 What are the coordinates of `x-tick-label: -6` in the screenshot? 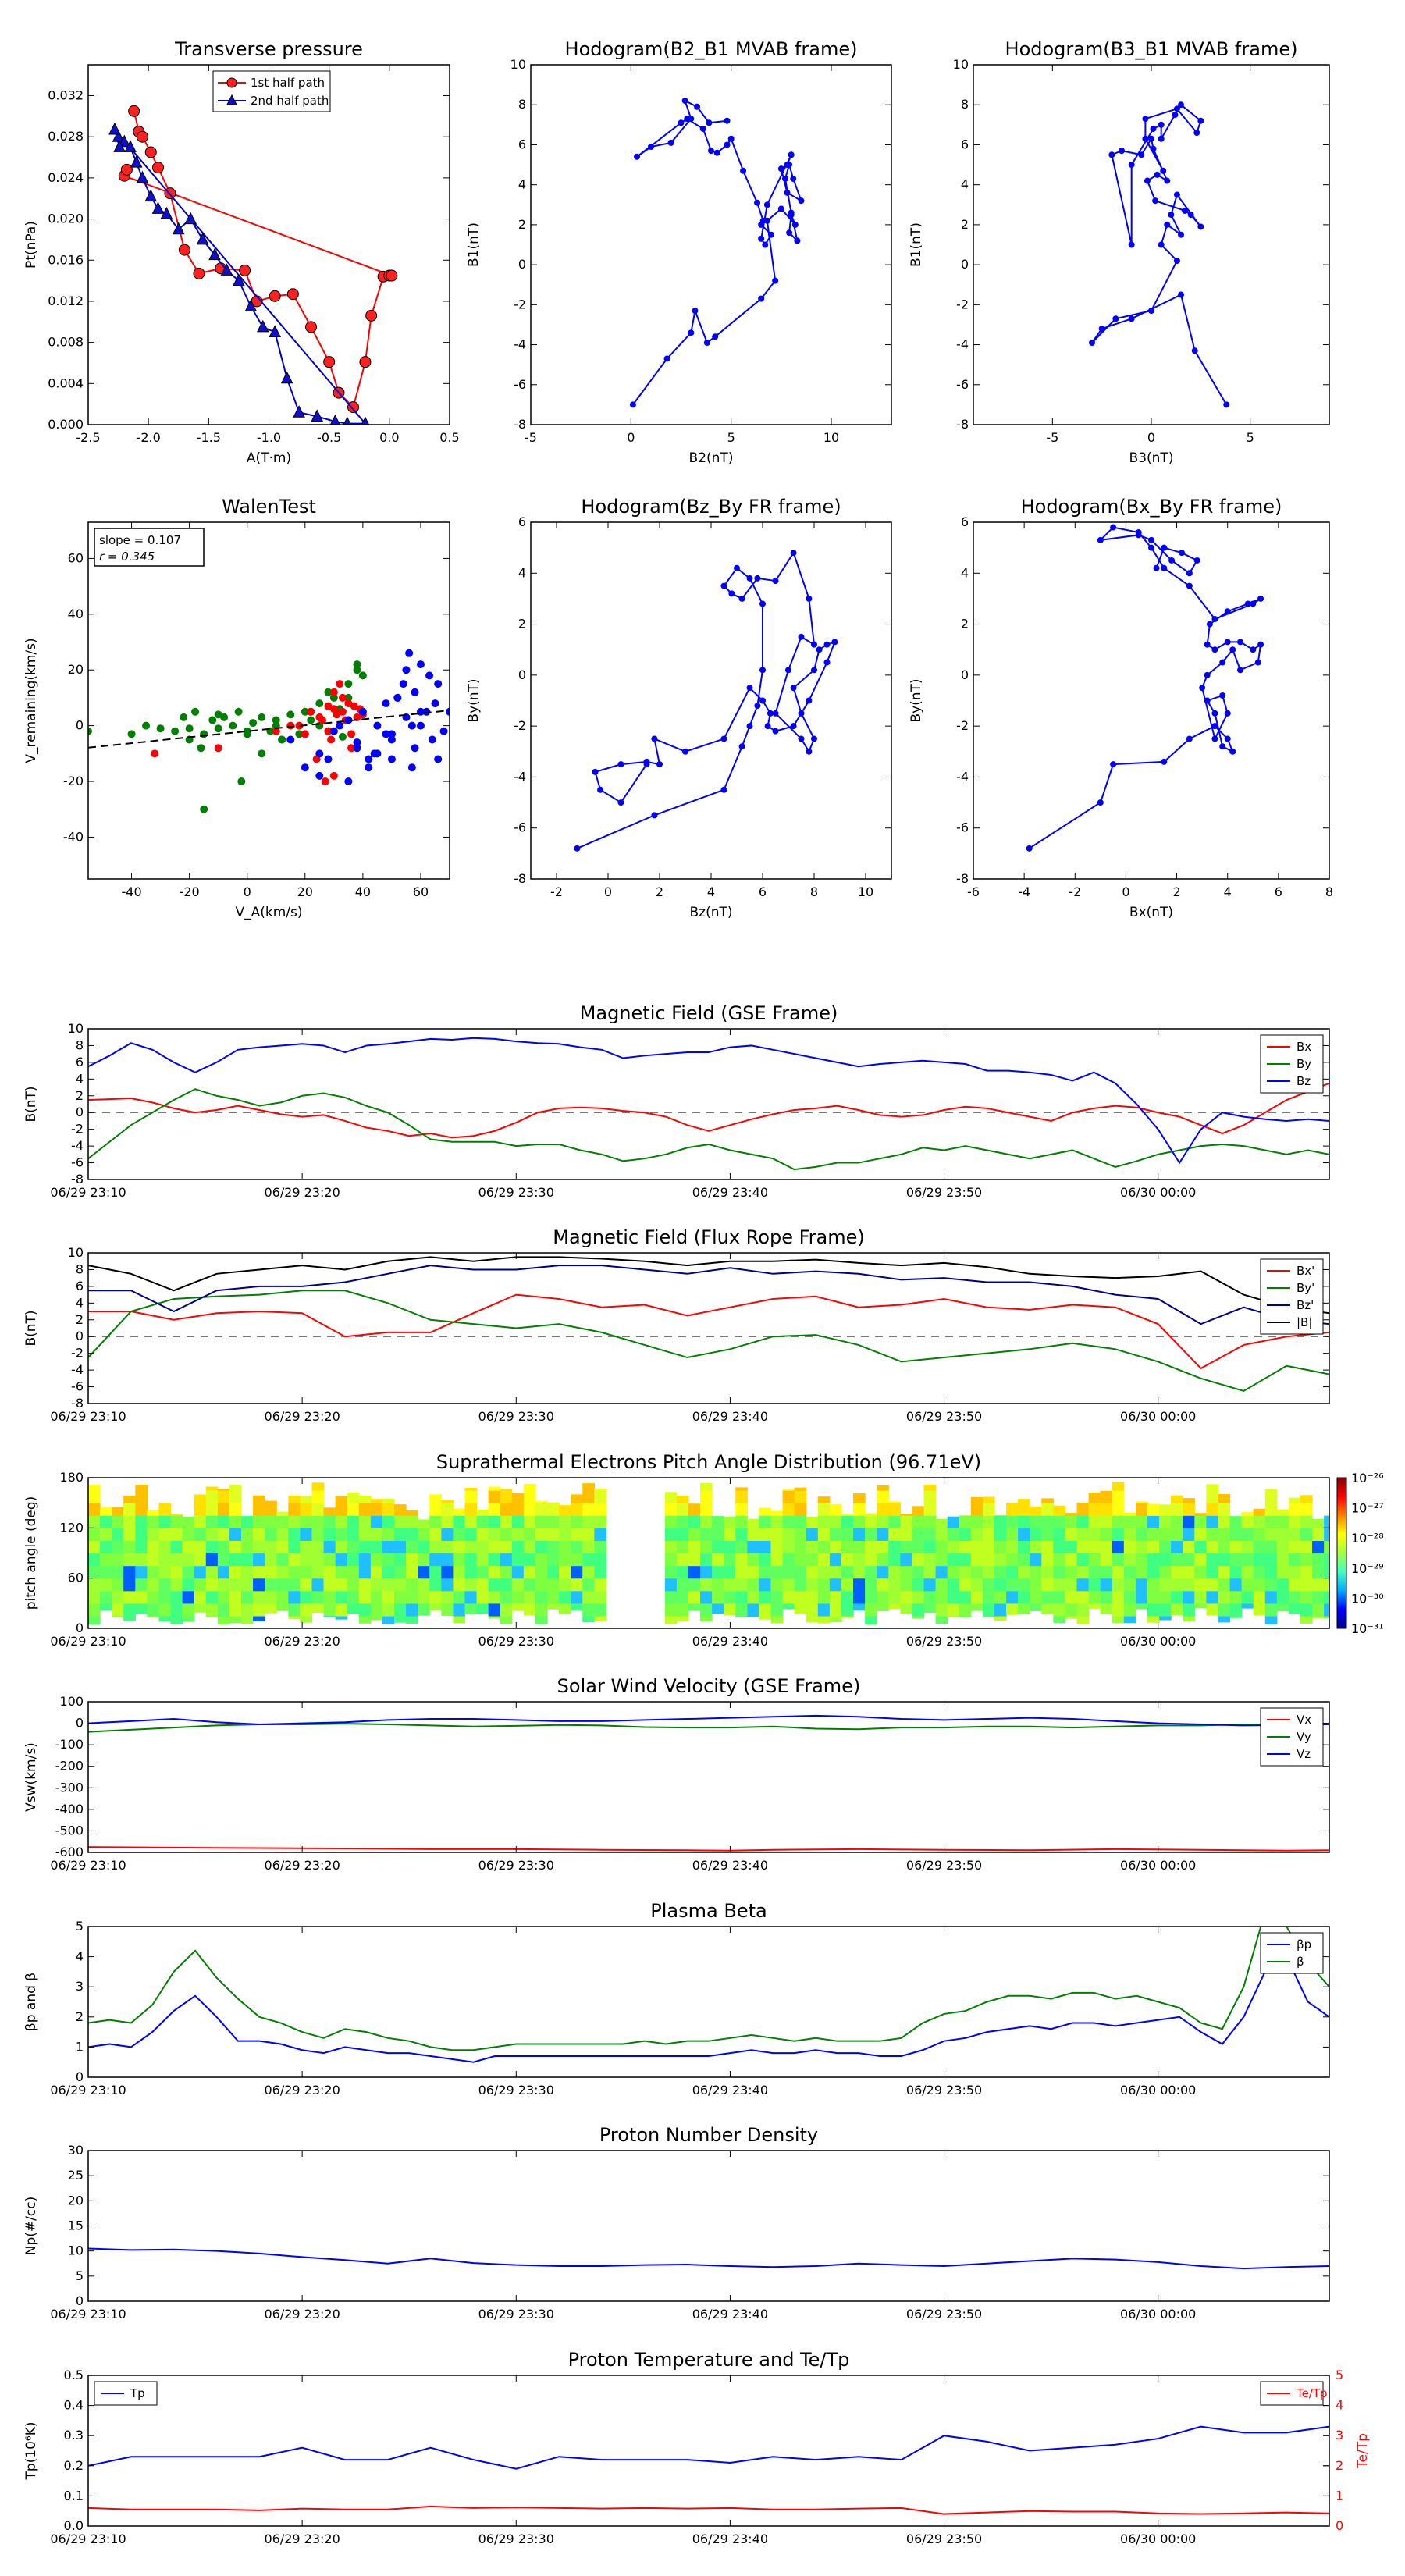 It's located at (973, 891).